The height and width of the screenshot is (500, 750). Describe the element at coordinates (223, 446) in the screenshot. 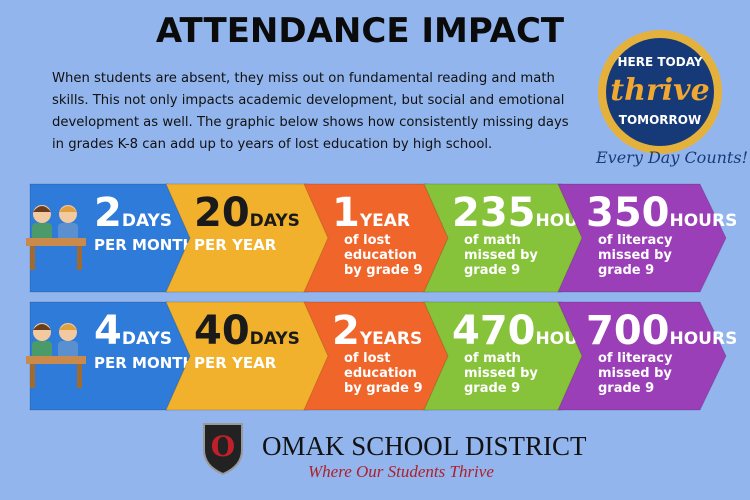

I see `logo-letter: O` at that location.